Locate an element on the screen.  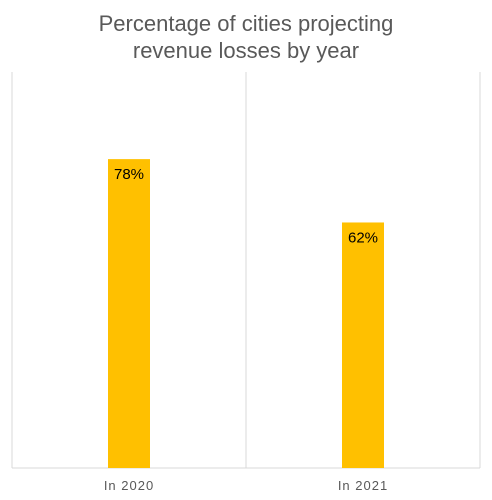
chart-title-line-1: Percentage of cities projecting is located at coordinates (246, 23).